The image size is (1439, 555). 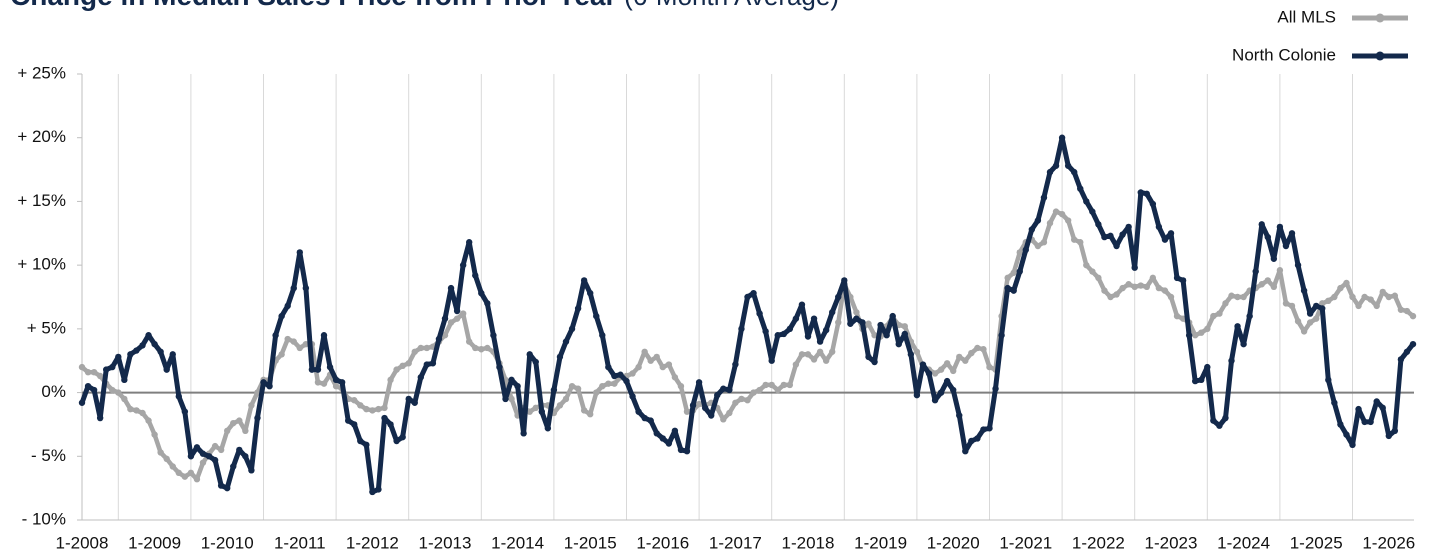 What do you see at coordinates (1306, 16) in the screenshot?
I see `legend-label: All MLS` at bounding box center [1306, 16].